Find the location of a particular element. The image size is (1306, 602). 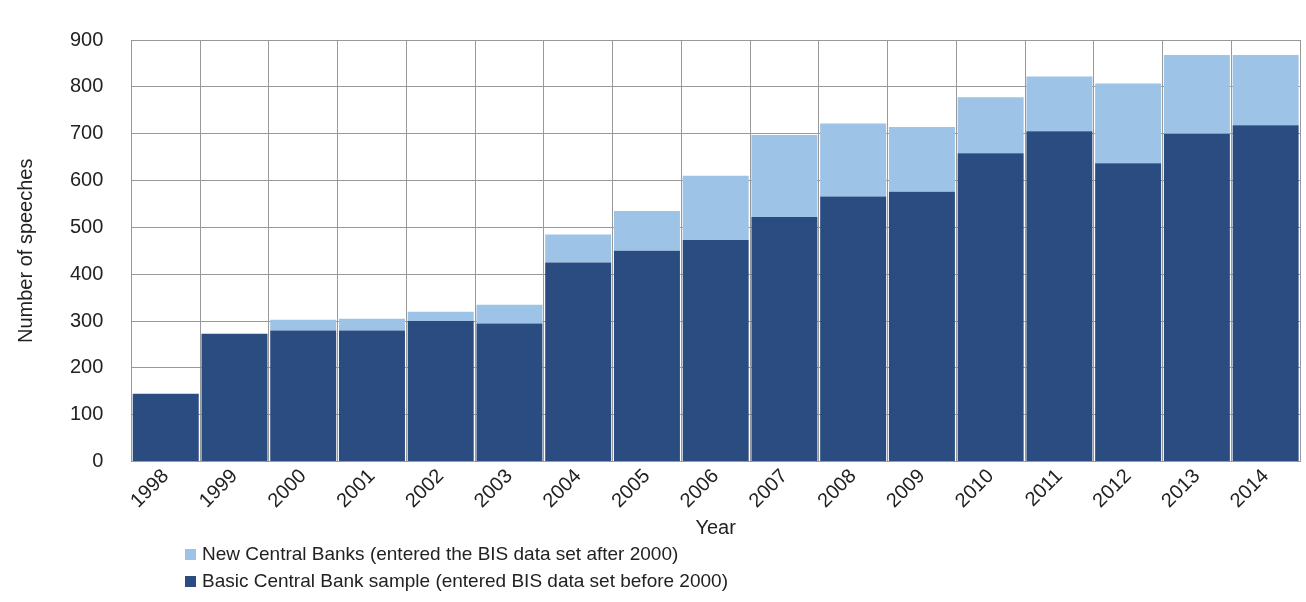

y-tick-label: 900 is located at coordinates (86, 38).